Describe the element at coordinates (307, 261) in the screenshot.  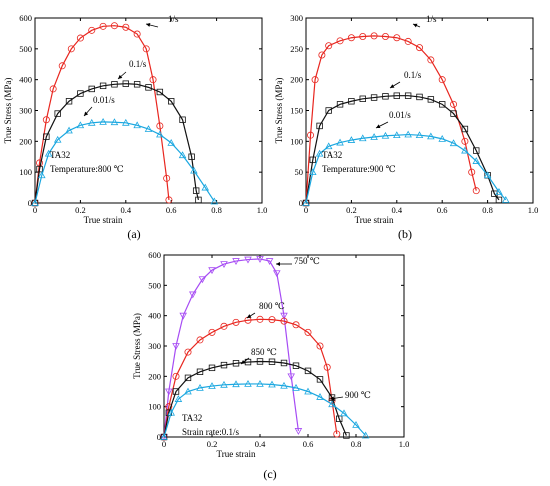
I see `series-label: 750 ℃` at that location.